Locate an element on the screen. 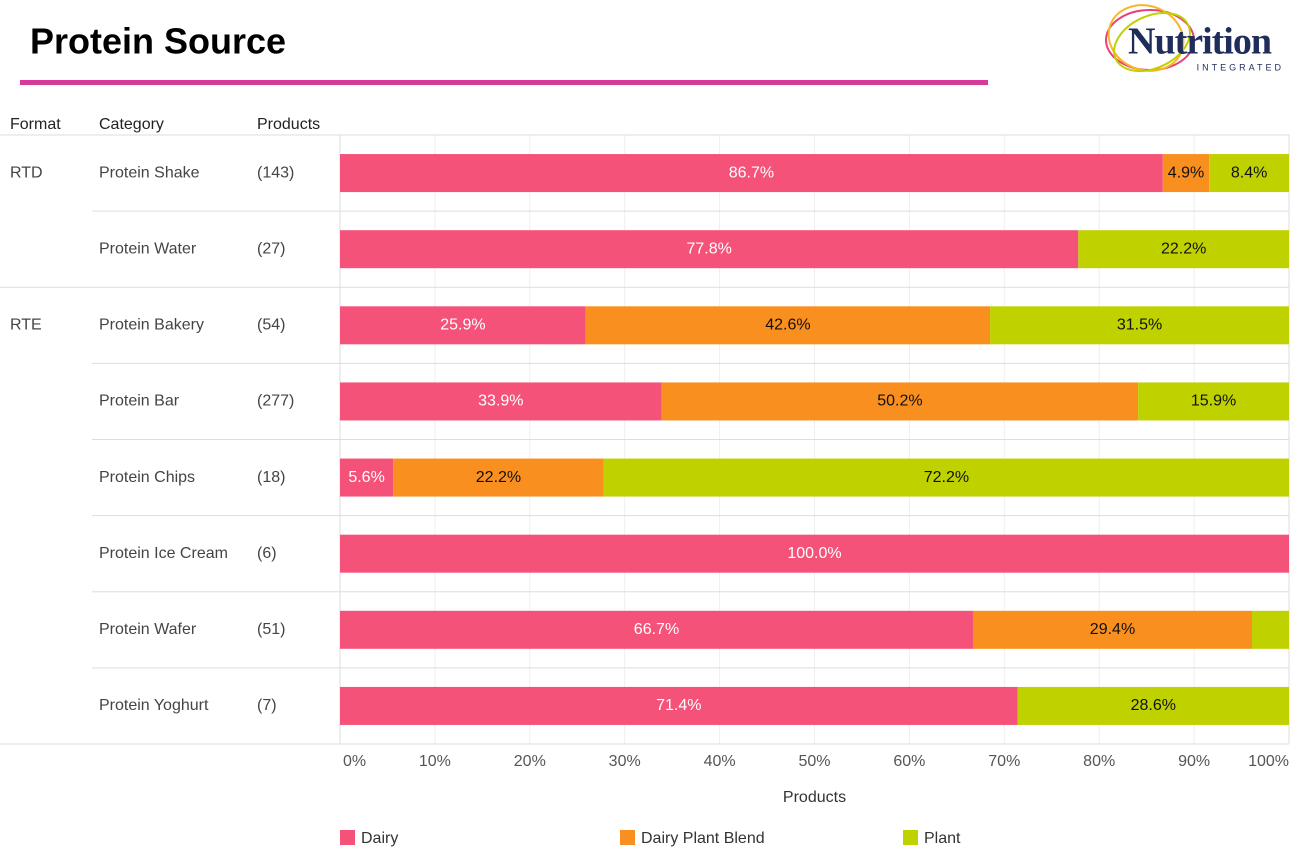 This screenshot has height=858, width=1303. product-count: (143) is located at coordinates (275, 172).